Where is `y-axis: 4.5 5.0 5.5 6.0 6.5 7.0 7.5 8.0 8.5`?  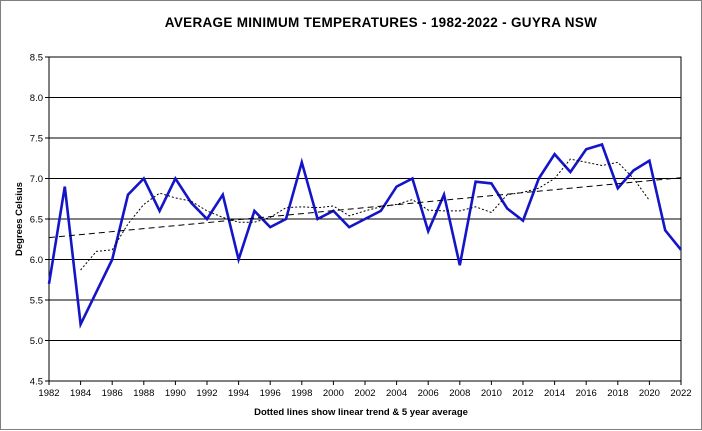
y-axis: 4.5 5.0 5.5 6.0 6.5 7.0 7.5 8.0 8.5 is located at coordinates (39, 220).